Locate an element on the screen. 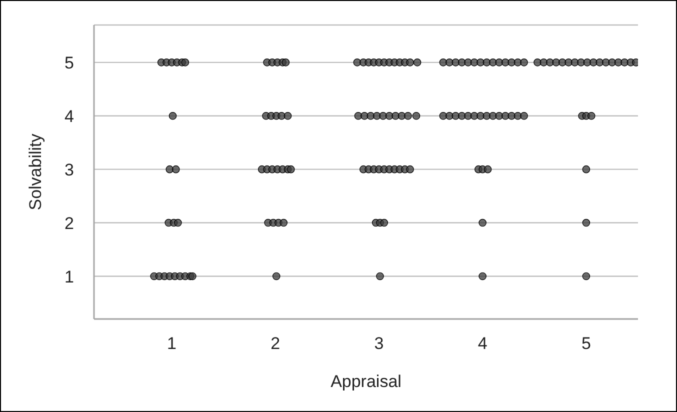 The height and width of the screenshot is (412, 677). y-tick-label: 1 is located at coordinates (69, 276).